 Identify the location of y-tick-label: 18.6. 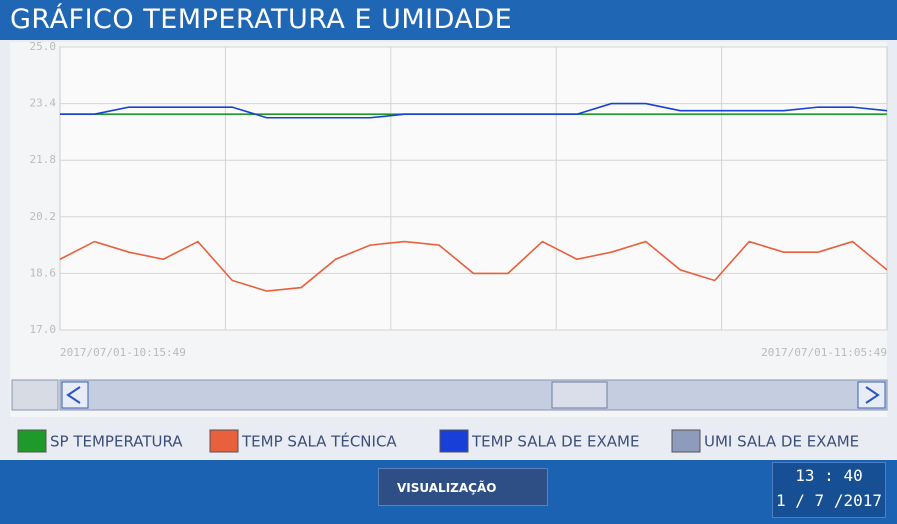
(43, 272).